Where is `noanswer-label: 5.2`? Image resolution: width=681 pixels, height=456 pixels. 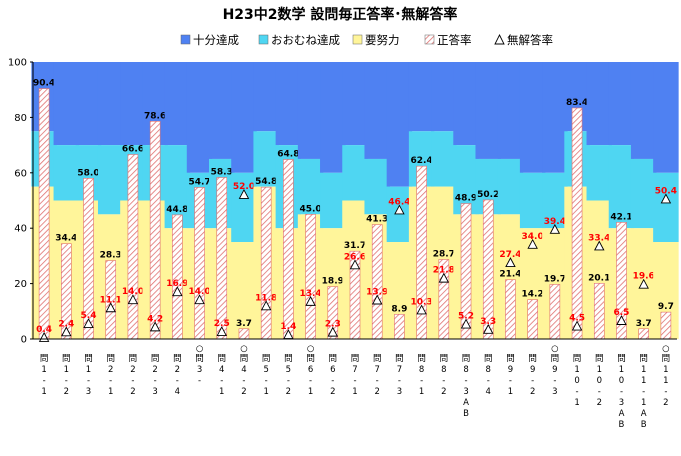
noanswer-label: 5.2 is located at coordinates (466, 317).